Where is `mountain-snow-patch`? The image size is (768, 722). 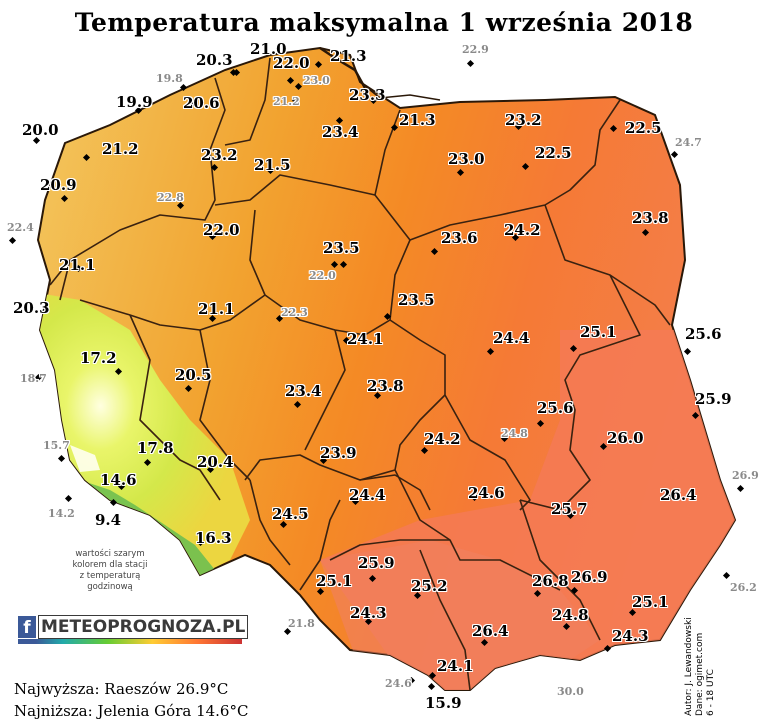 mountain-snow-patch is located at coordinates (85, 458).